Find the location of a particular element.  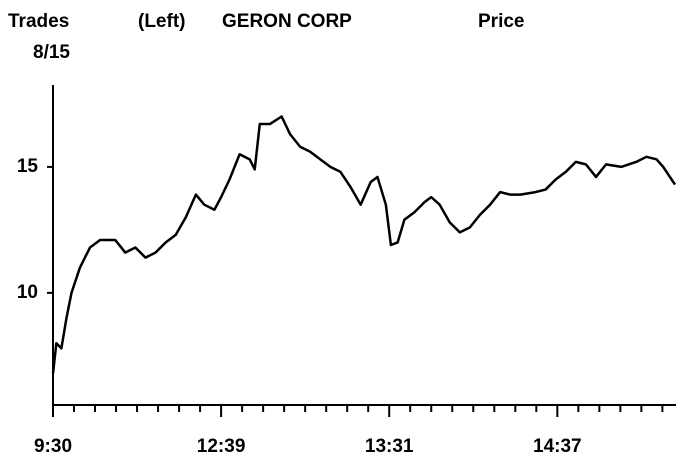

header-trades: Trades is located at coordinates (38, 21).